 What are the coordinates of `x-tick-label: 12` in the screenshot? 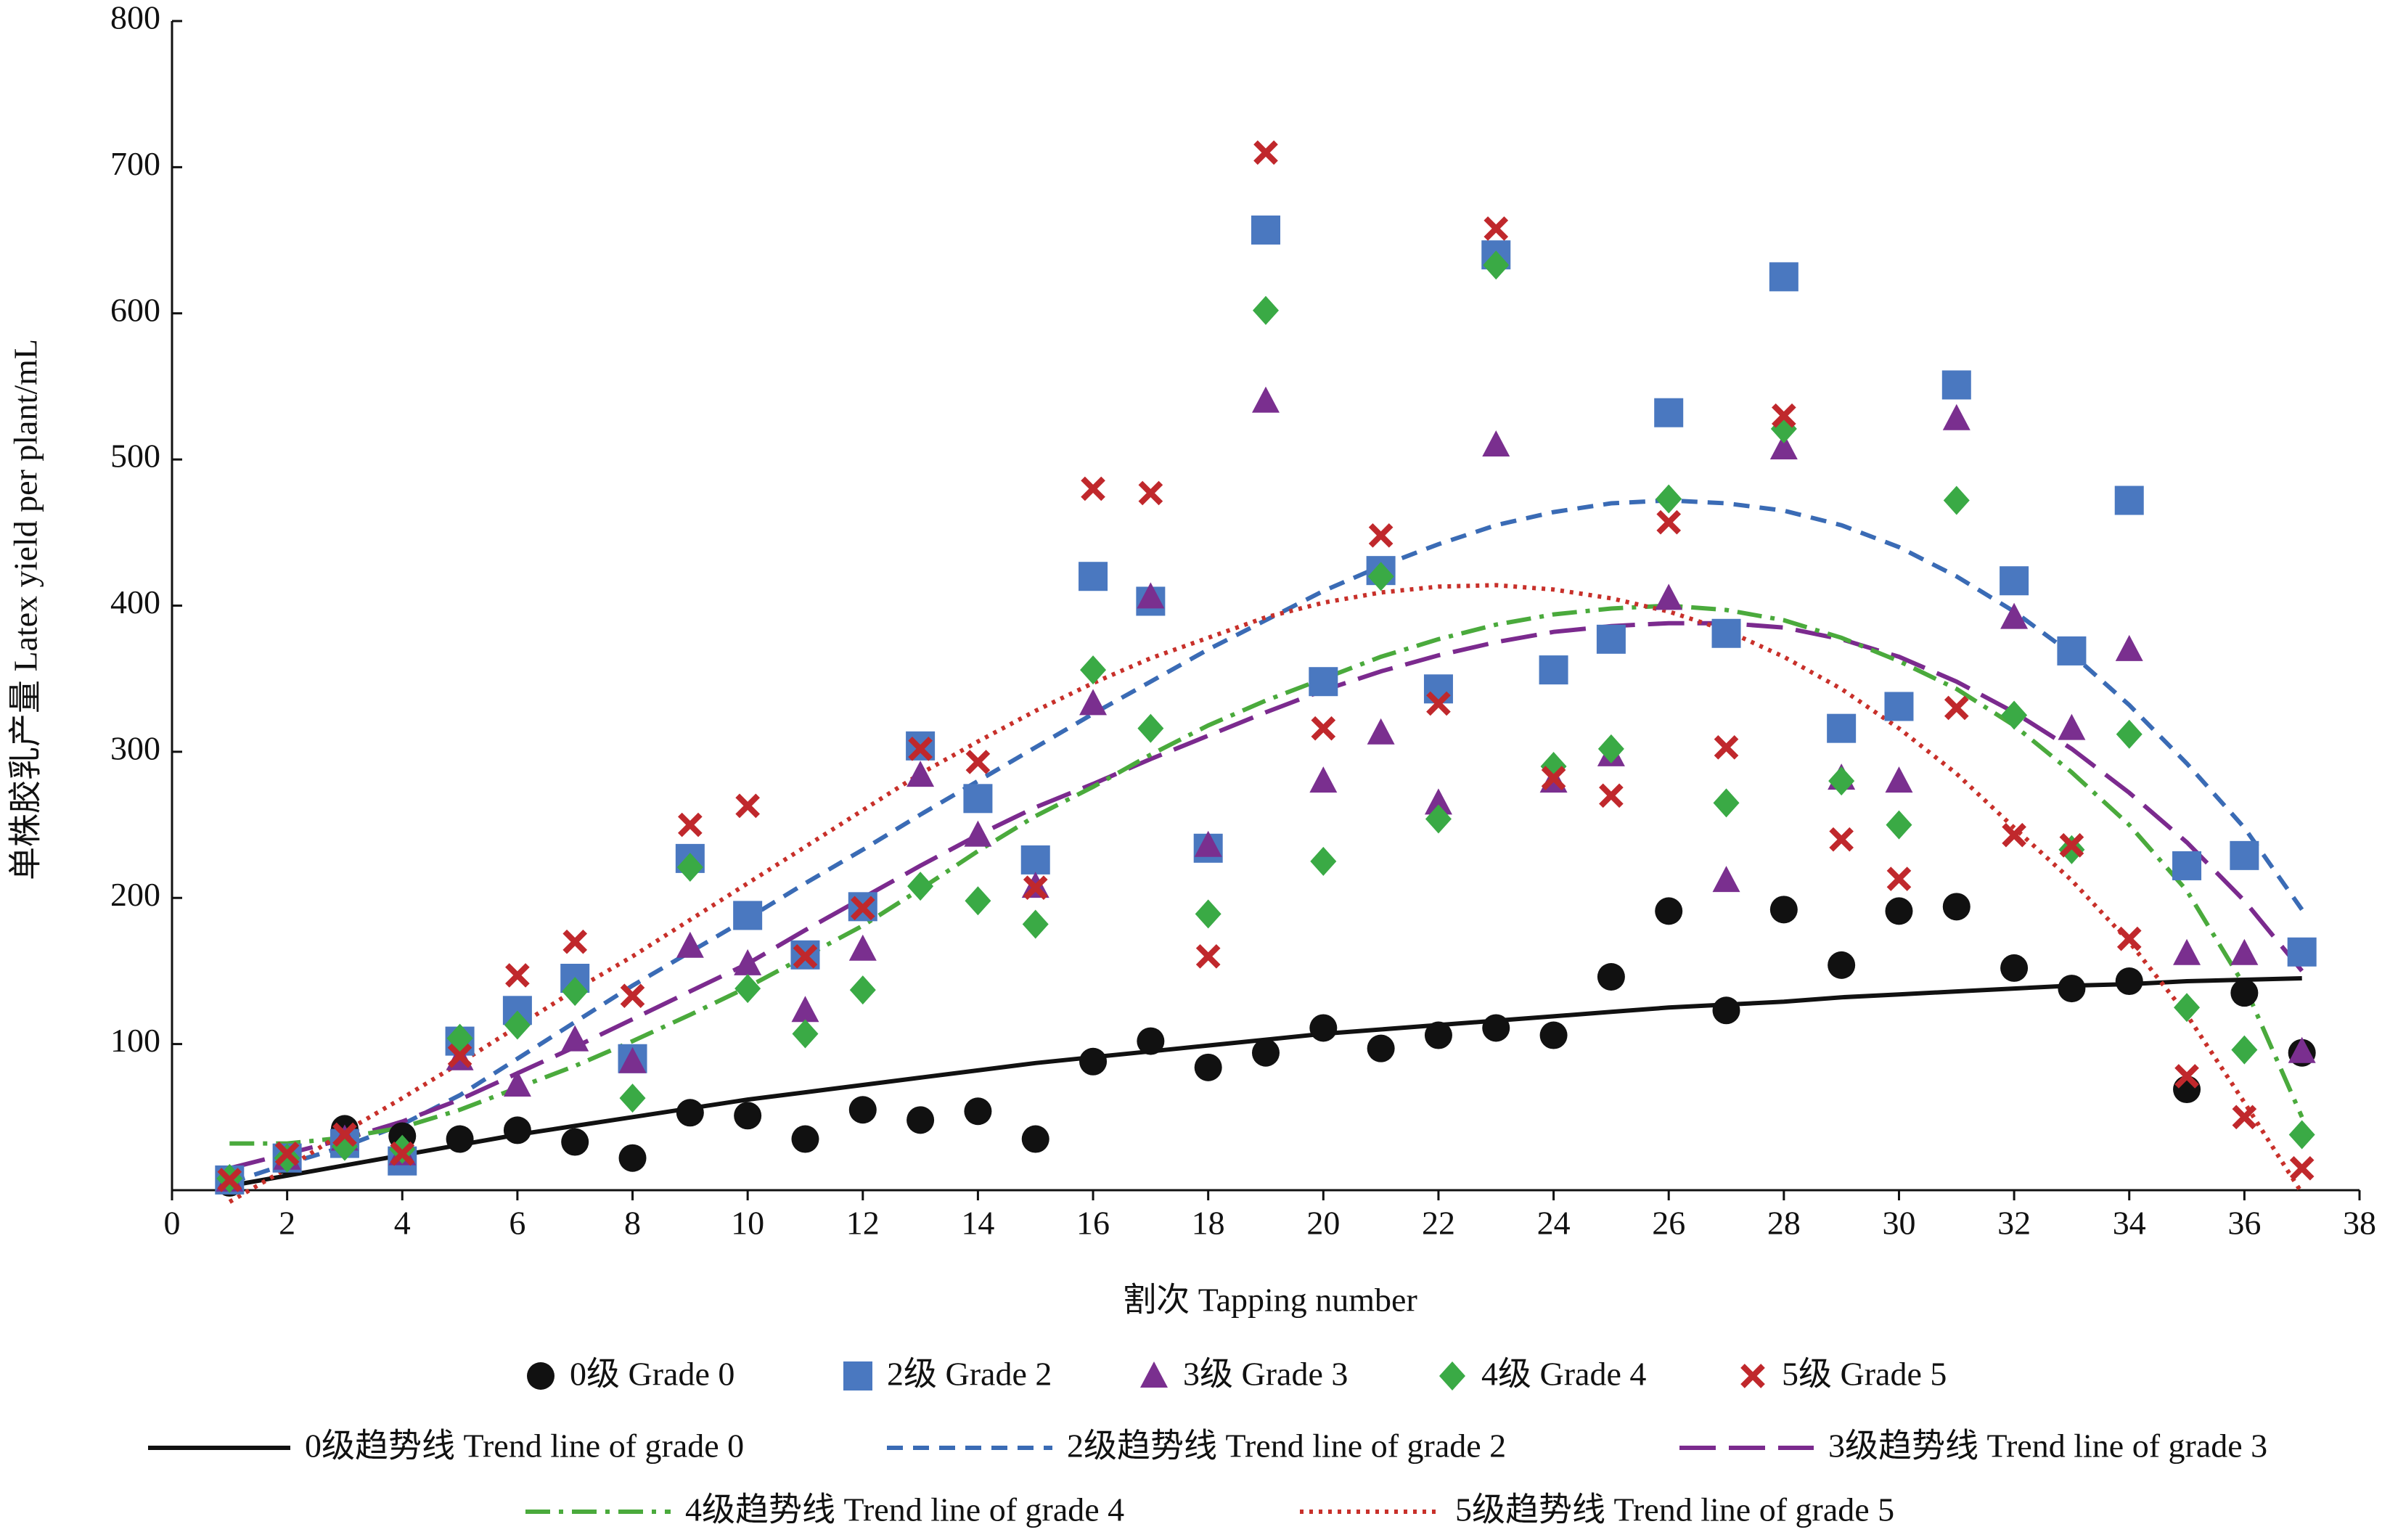 It's located at (863, 1224).